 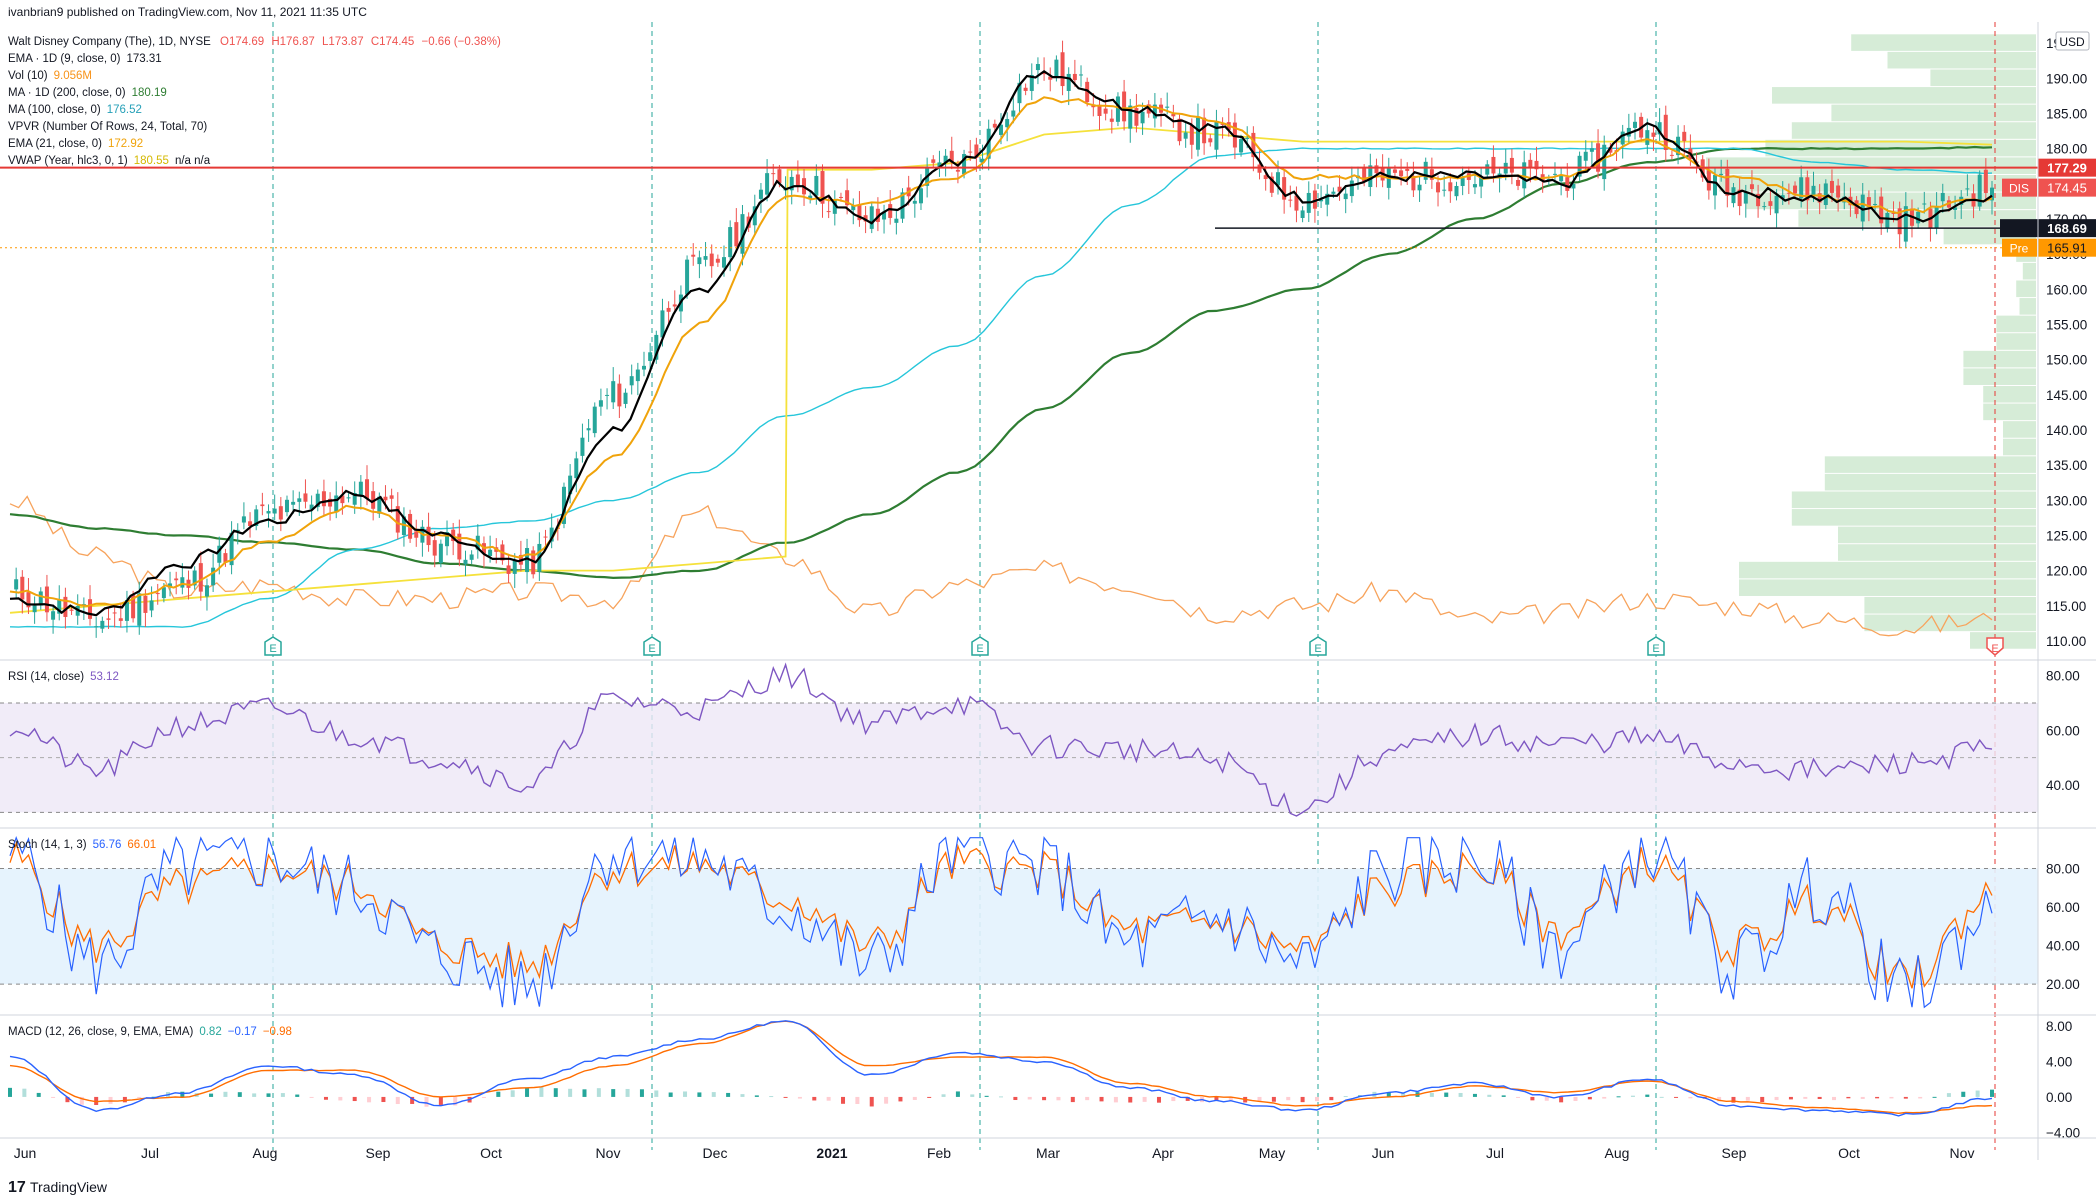 I want to click on stoch-label: Stoch (14, 1, 3), so click(x=47, y=845).